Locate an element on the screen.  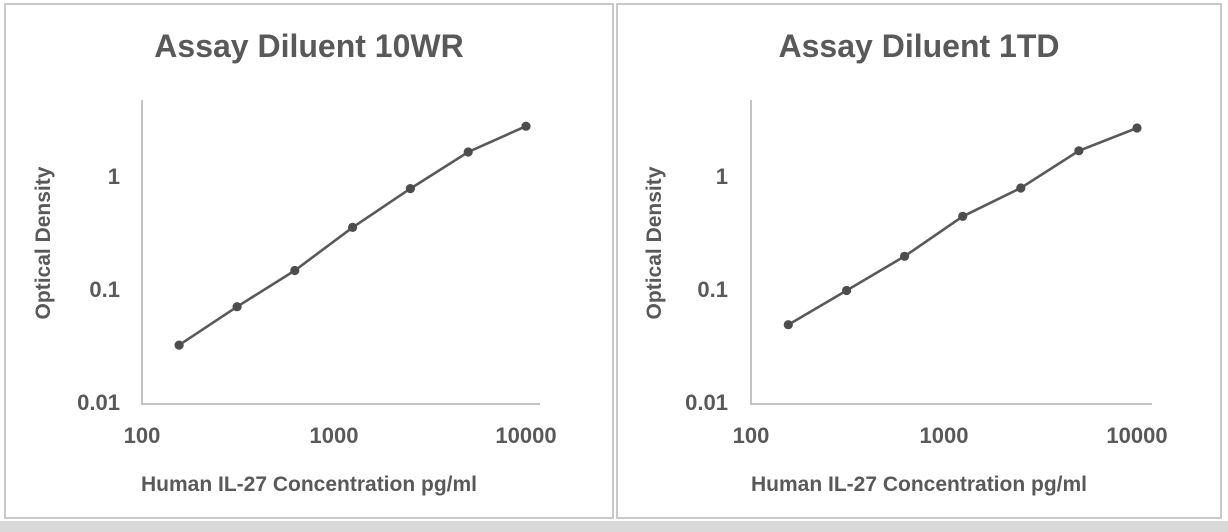
left-x-tick-100: 100 is located at coordinates (142, 435).